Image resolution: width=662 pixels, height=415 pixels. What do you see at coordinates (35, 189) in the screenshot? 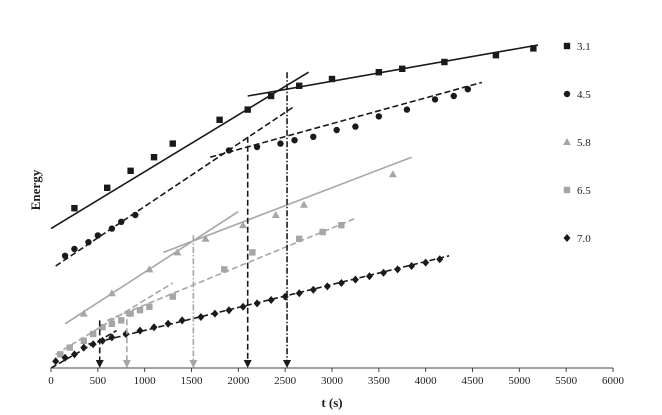
I see `y-axis-title: Energy` at bounding box center [35, 189].